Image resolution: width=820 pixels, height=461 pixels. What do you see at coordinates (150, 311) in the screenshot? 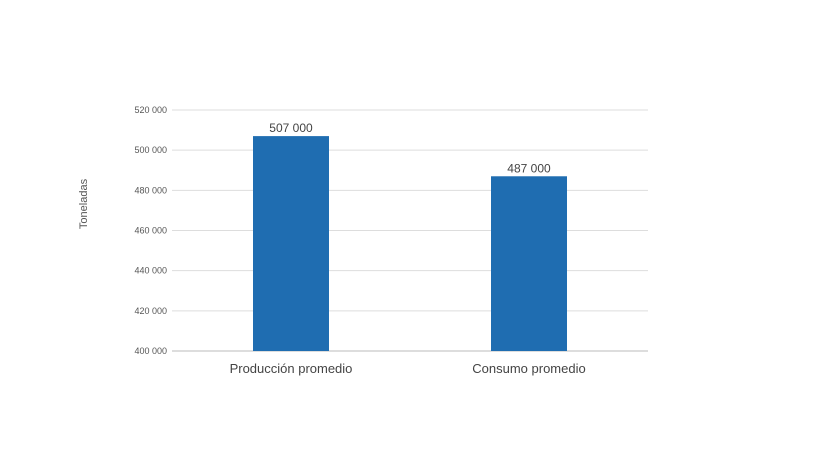
I see `y-tick-label: 420 000` at bounding box center [150, 311].